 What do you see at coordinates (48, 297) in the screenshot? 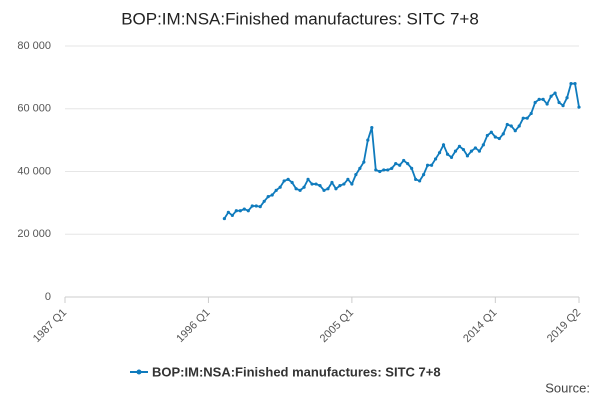
I see `y-tick-label: 0` at bounding box center [48, 297].